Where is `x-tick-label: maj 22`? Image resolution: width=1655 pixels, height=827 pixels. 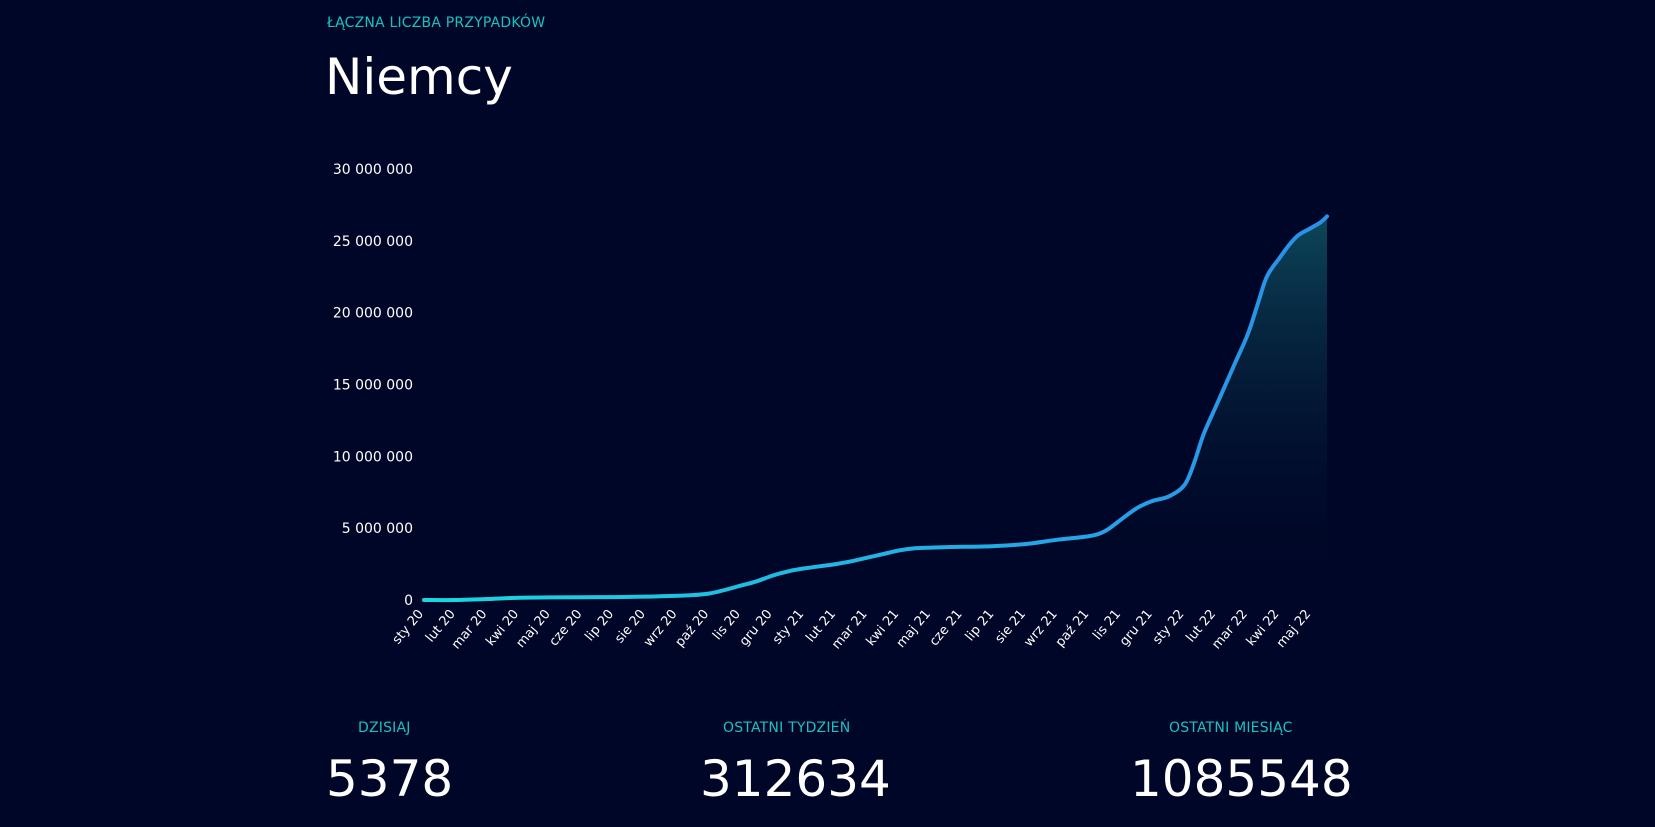 x-tick-label: maj 22 is located at coordinates (1294, 629).